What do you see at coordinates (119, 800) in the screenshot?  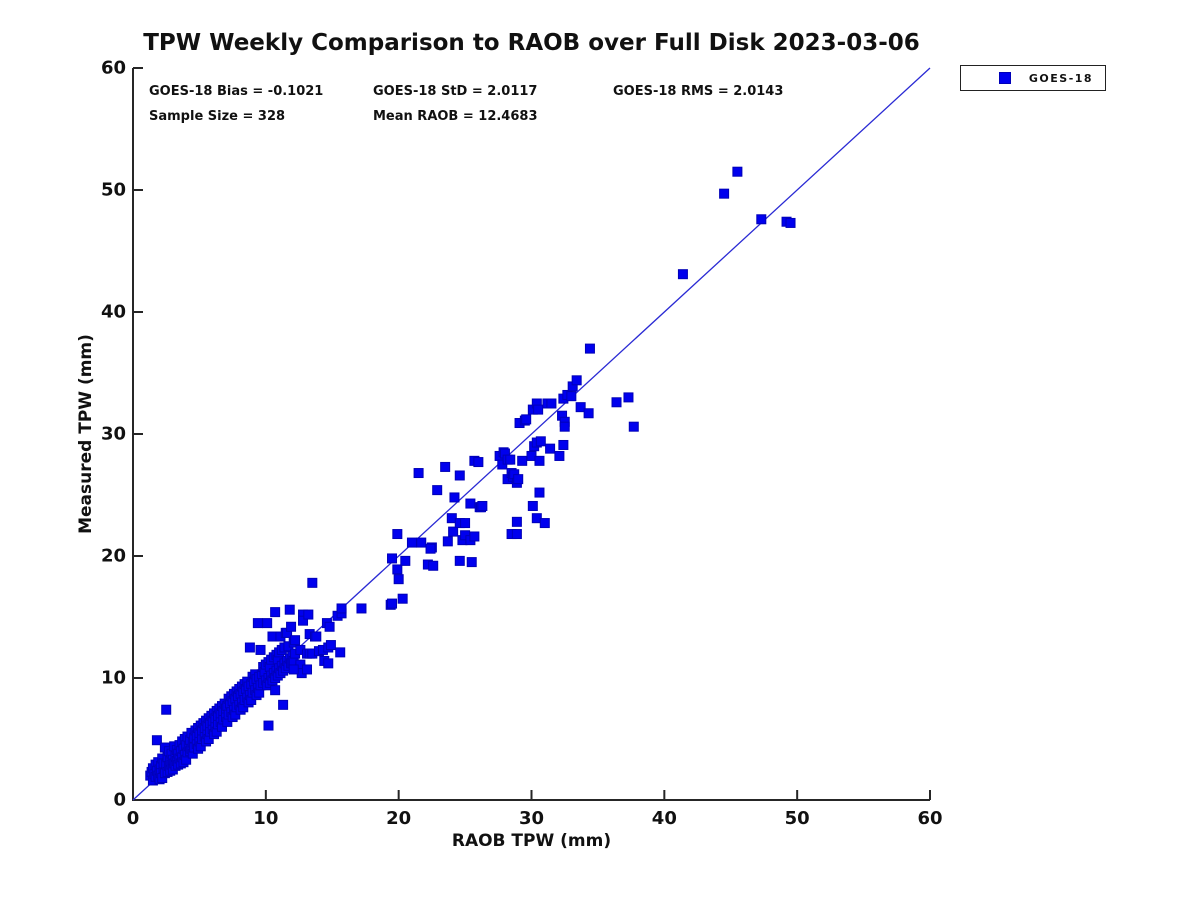 I see `y-tick-label: 0` at bounding box center [119, 800].